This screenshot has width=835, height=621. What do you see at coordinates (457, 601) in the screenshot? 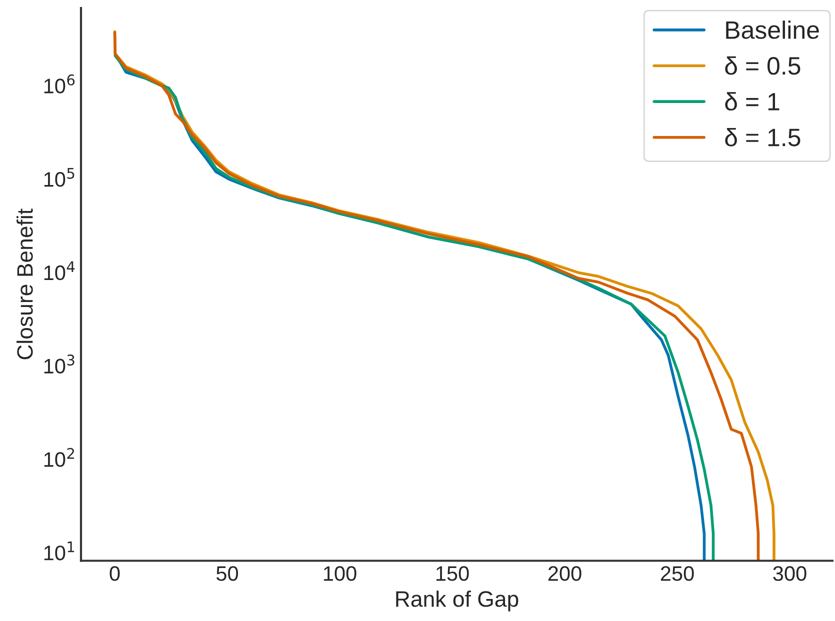
I see `x-axis-title: Rank of Gap` at bounding box center [457, 601].